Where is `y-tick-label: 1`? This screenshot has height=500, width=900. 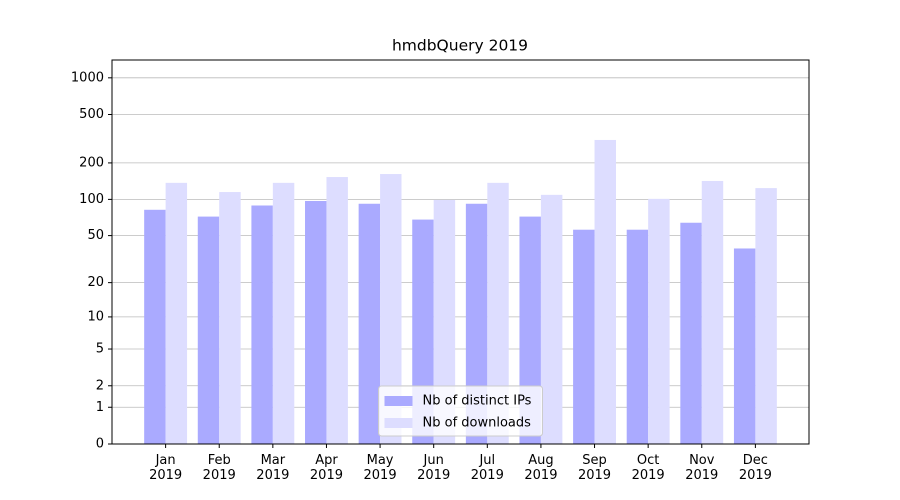
y-tick-label: 1 is located at coordinates (100, 407).